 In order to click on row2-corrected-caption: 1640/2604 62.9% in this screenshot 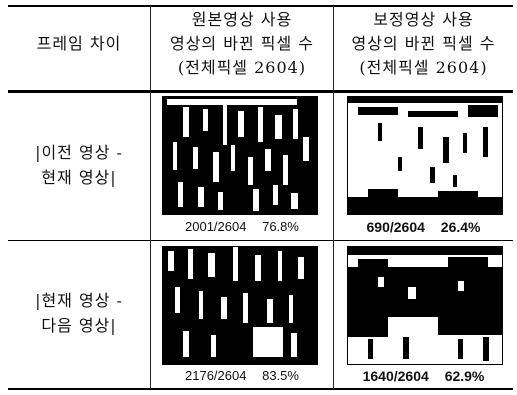, I will do `click(423, 376)`.